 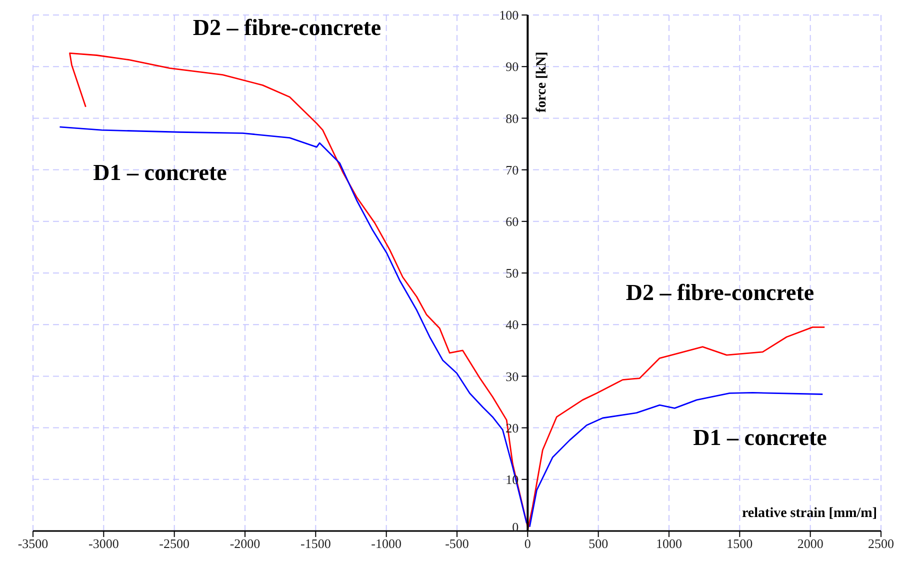 I want to click on y-tick-label: 30, so click(x=512, y=376).